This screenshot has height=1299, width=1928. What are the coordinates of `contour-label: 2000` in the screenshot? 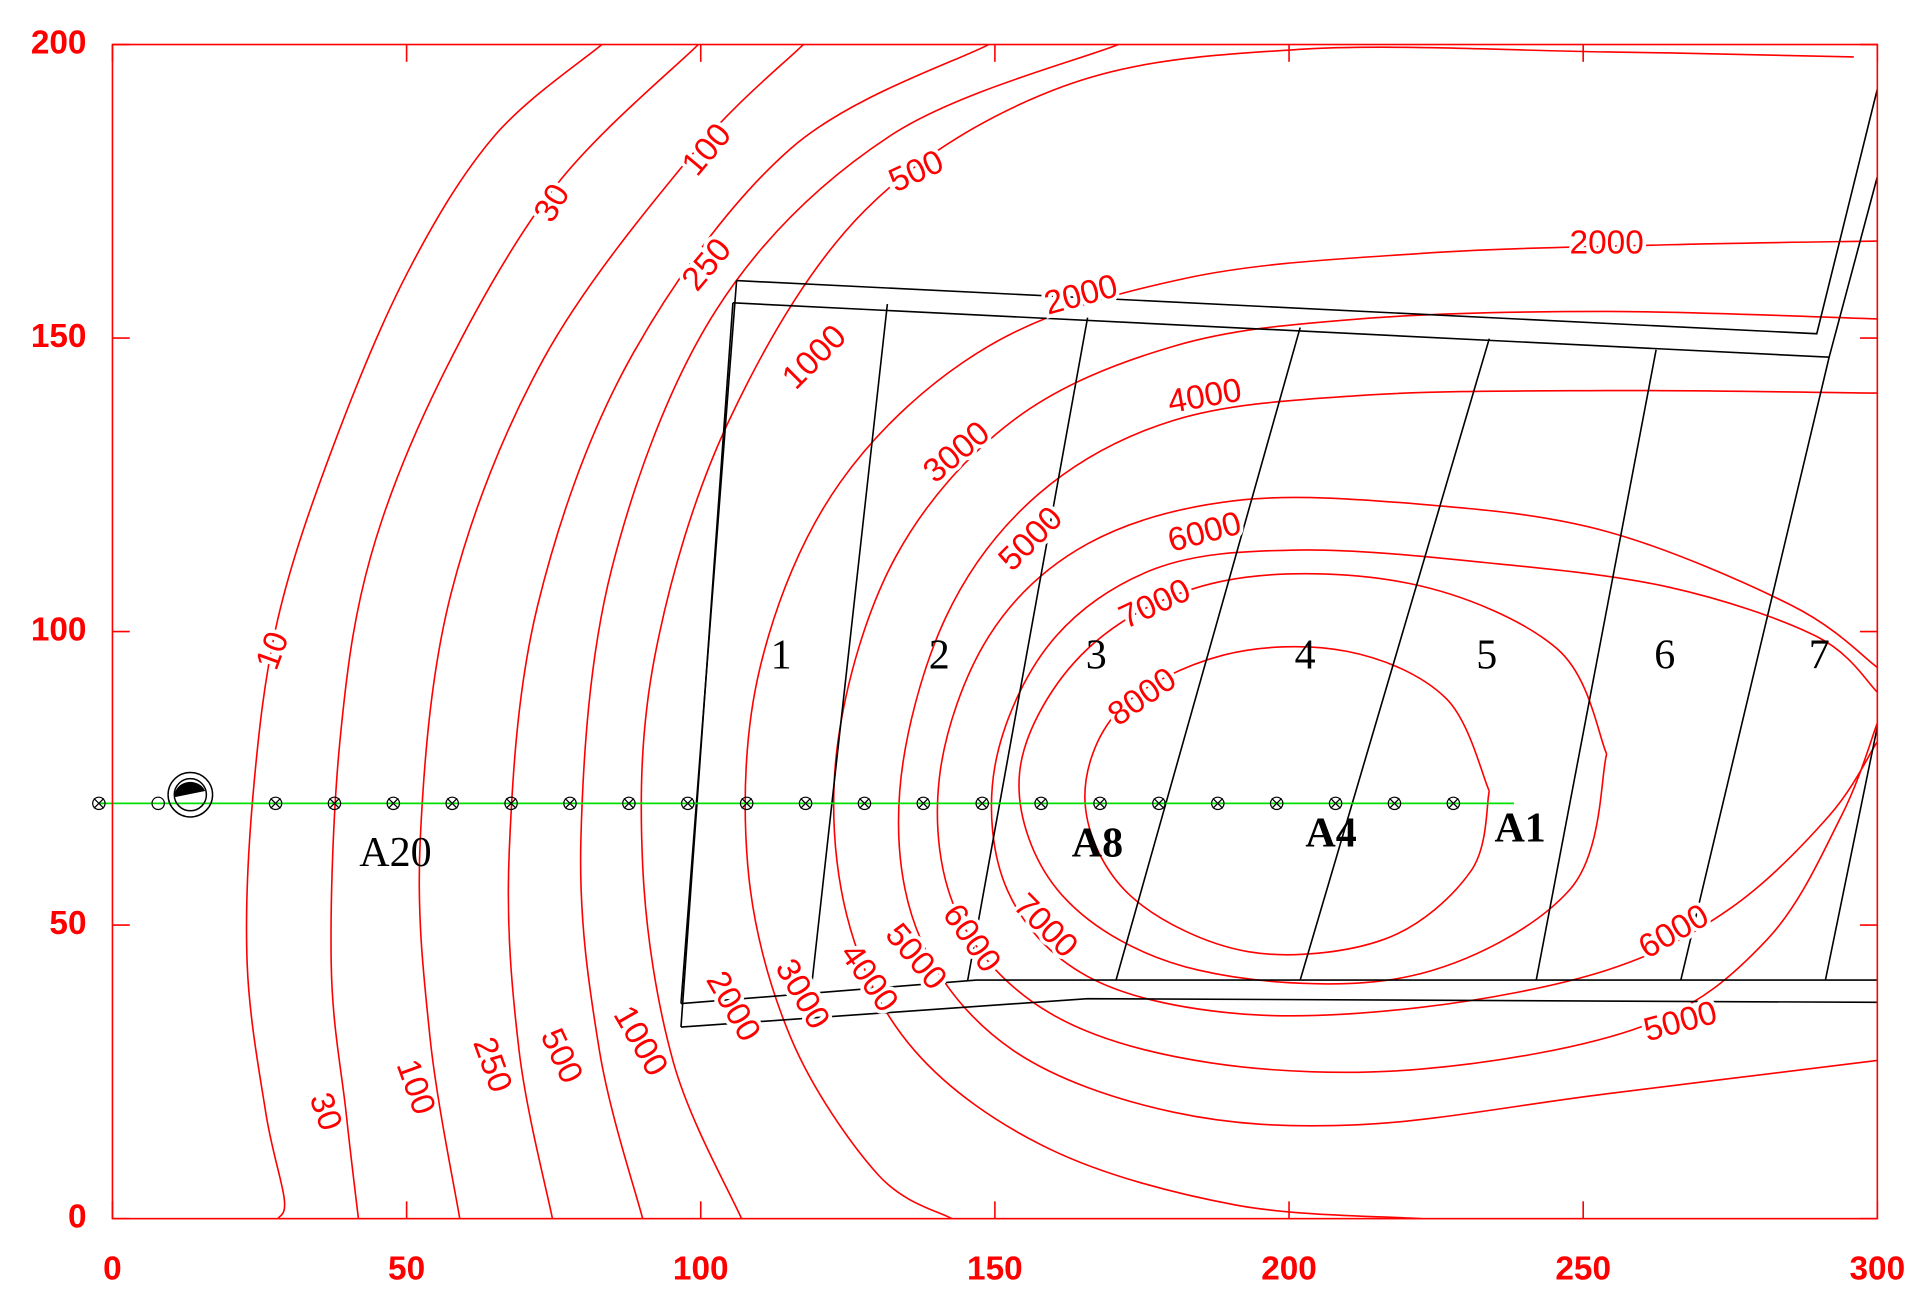 It's located at (1607, 243).